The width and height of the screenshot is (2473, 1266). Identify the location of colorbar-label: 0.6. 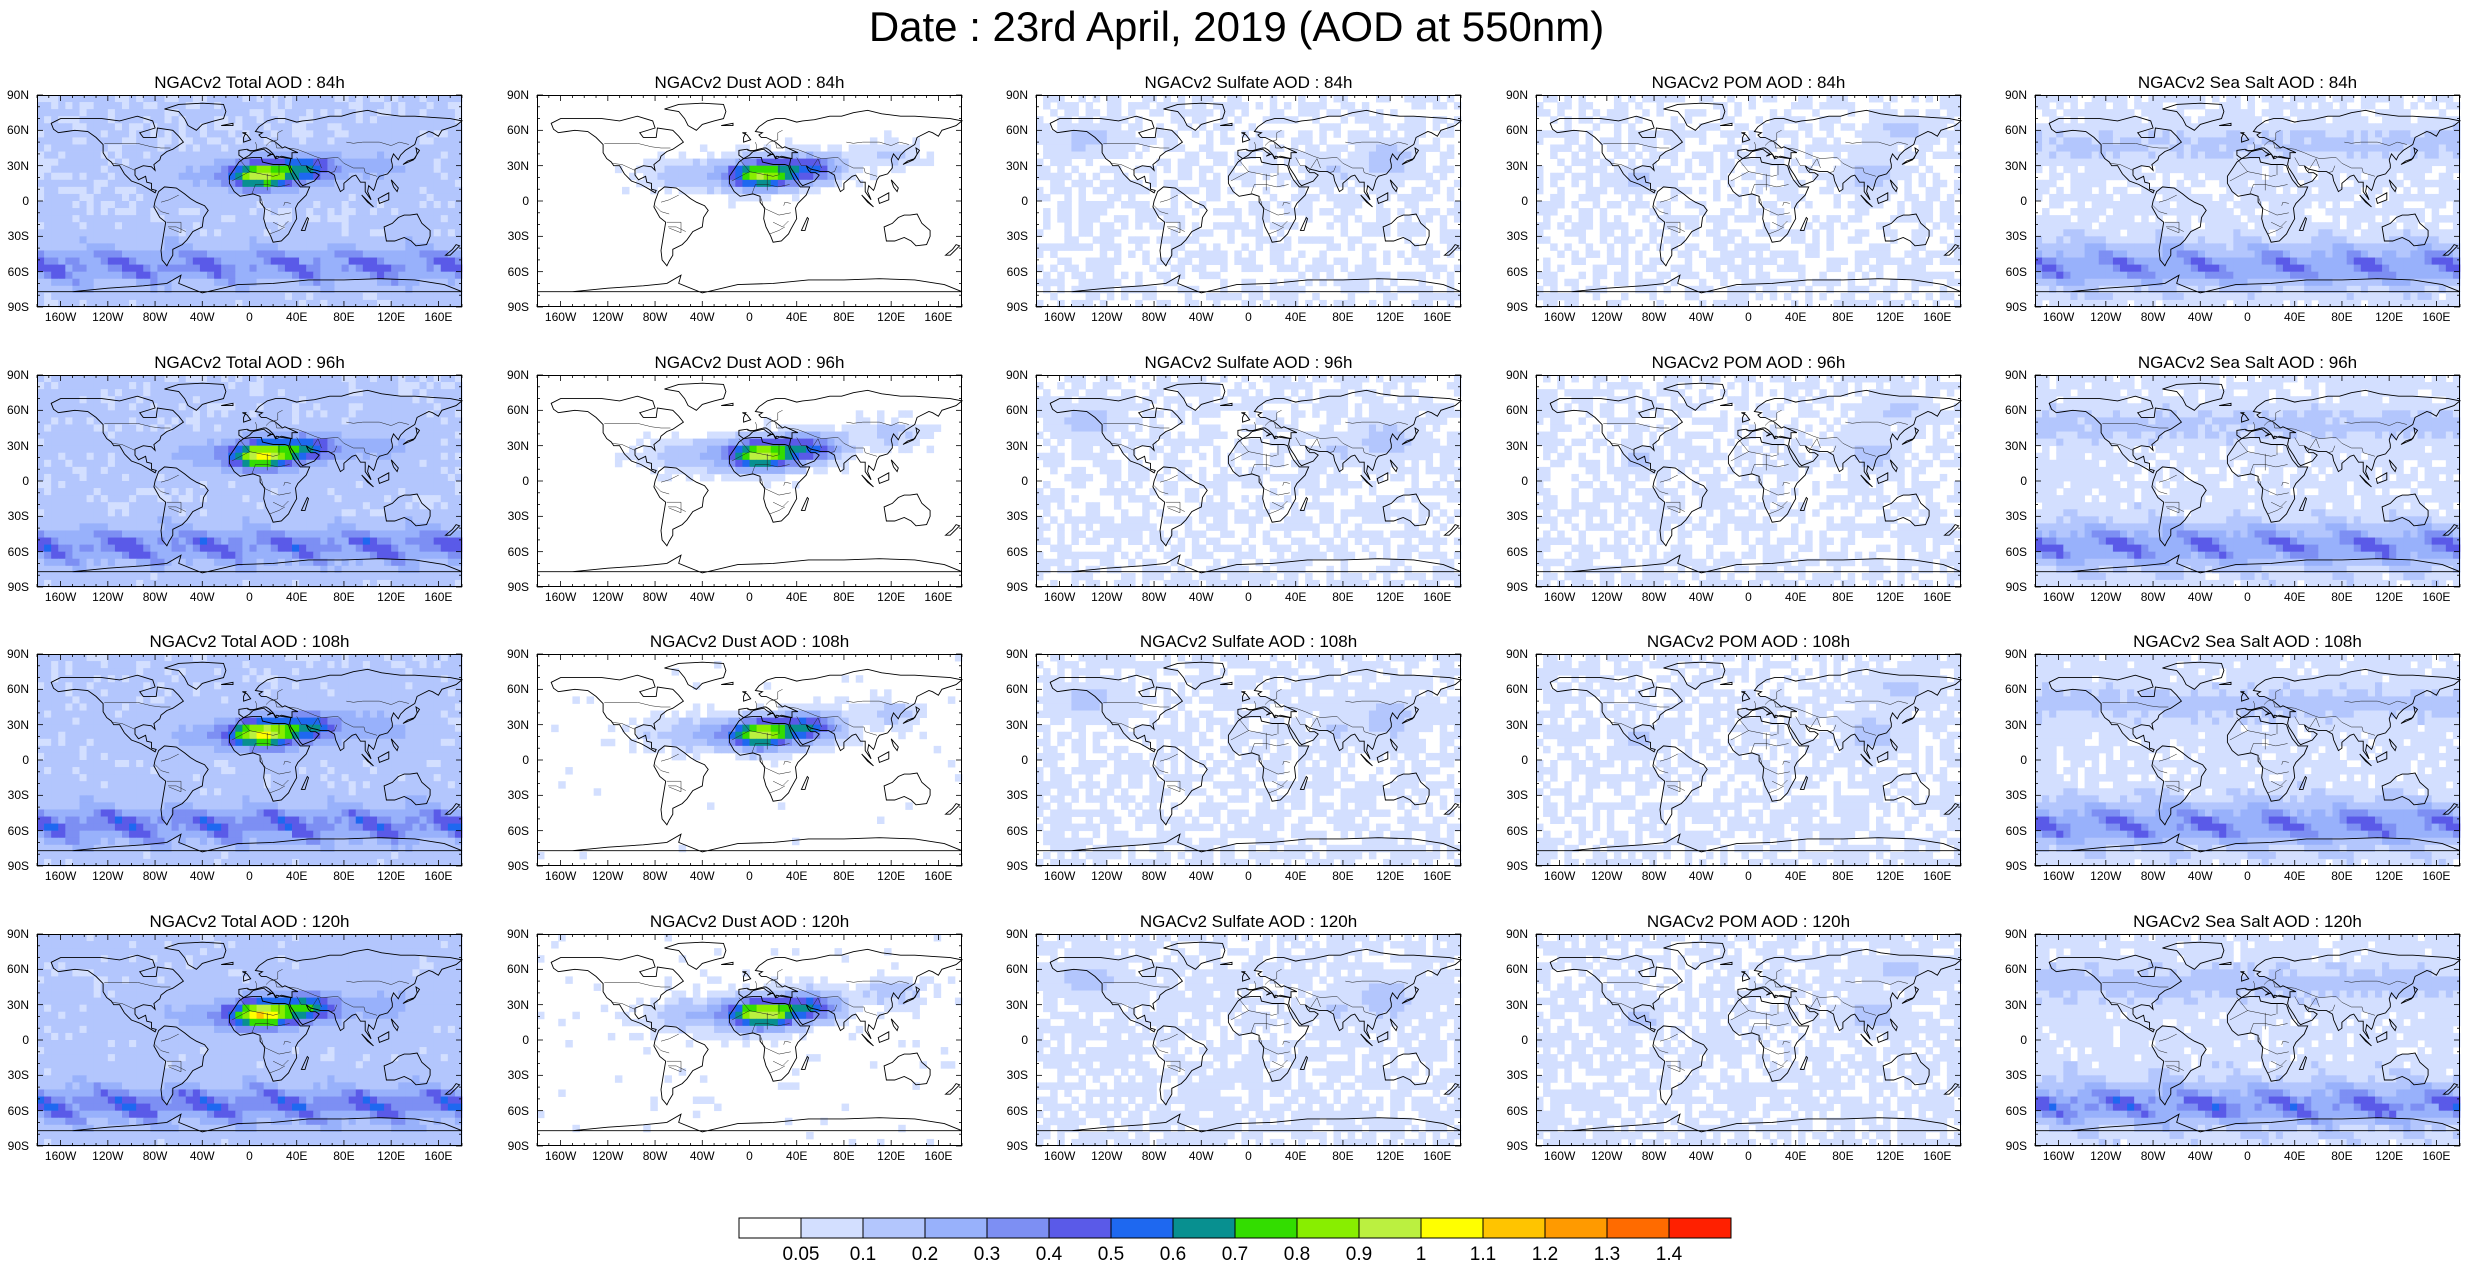
(1173, 1255).